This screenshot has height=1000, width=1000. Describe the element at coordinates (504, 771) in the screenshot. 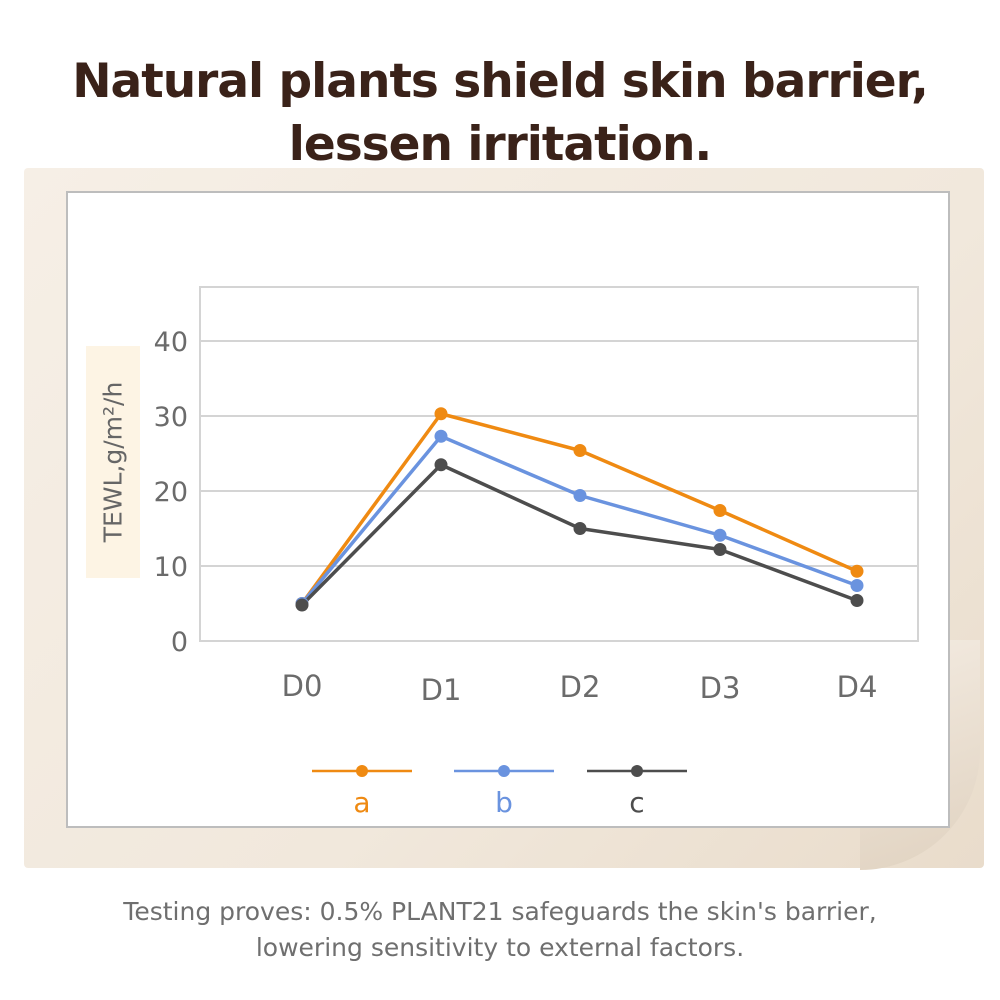

I see `legend-marker-b` at that location.